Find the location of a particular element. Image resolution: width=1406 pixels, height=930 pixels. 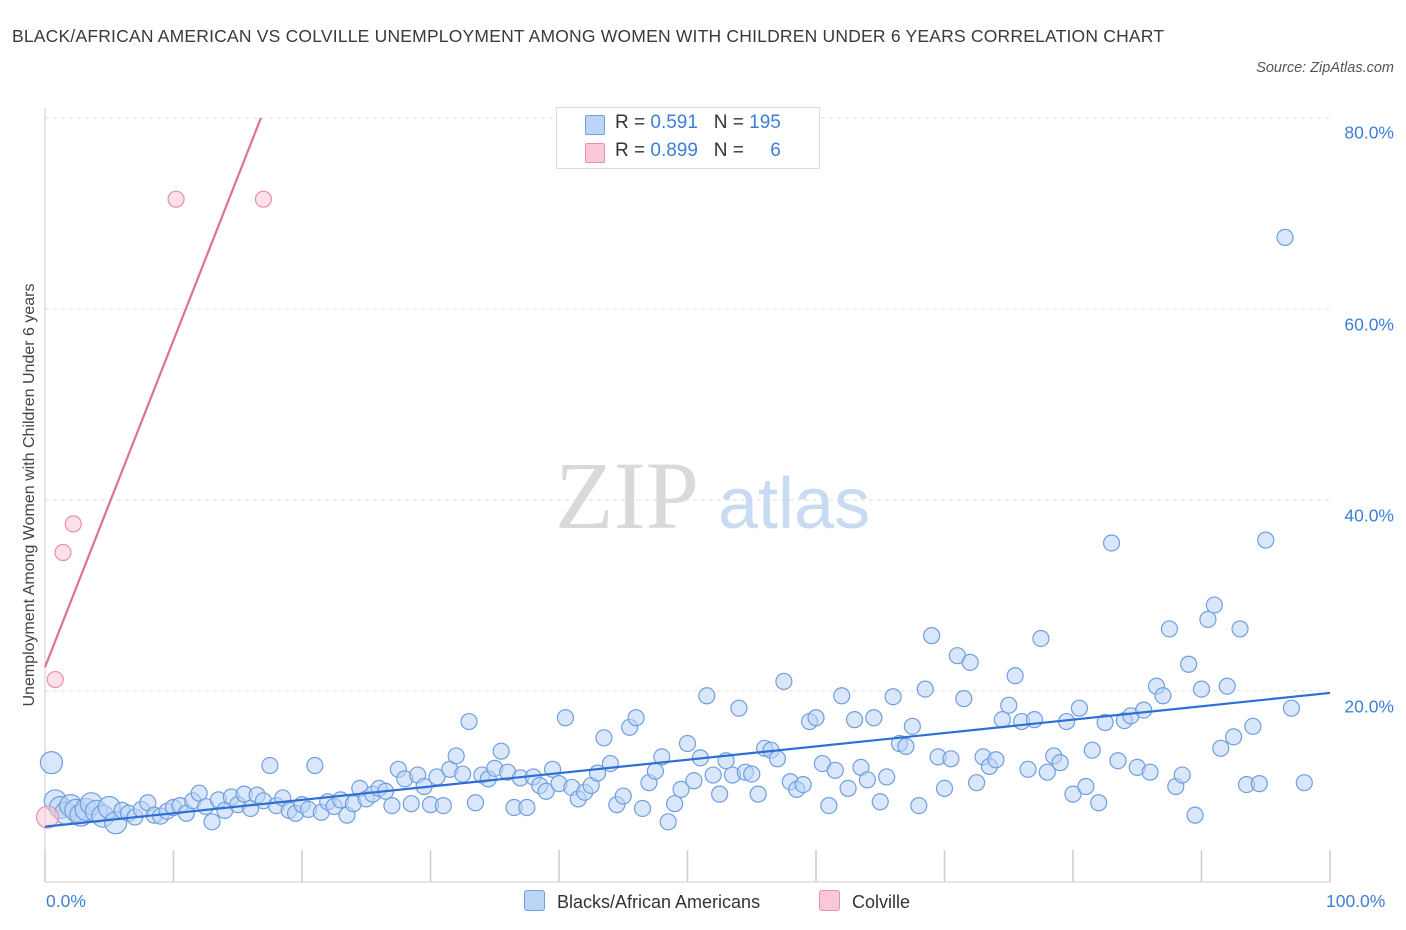

series-colville-points is located at coordinates (154, 509).